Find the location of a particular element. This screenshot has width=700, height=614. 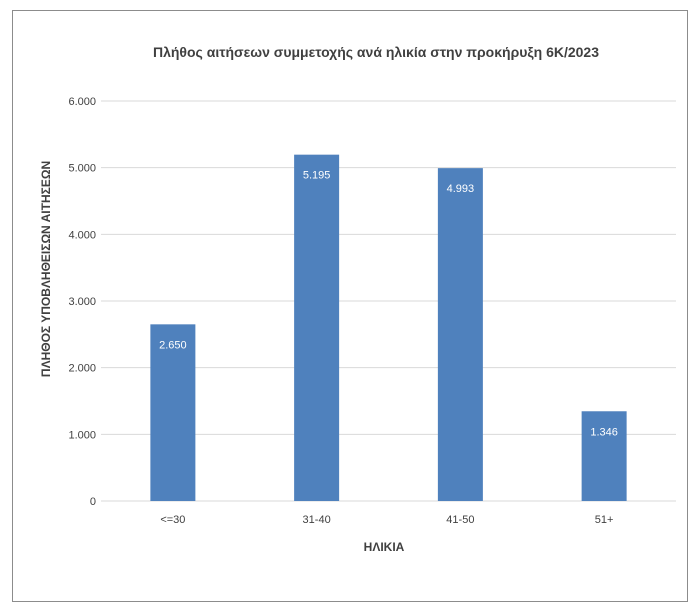

y-tick-label: 5.000 is located at coordinates (82, 169).